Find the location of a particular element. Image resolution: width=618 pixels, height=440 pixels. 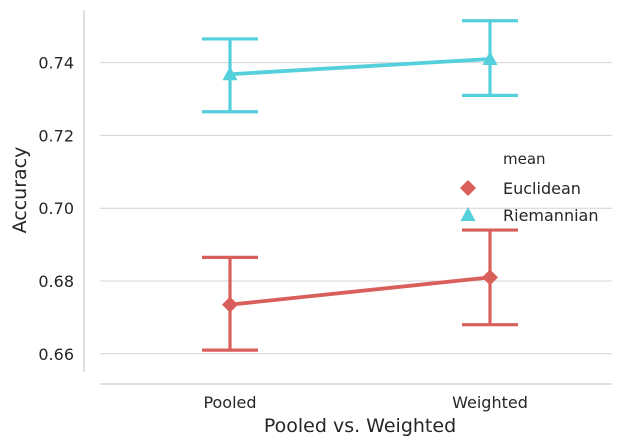

legend-marker-triangle is located at coordinates (468, 214).